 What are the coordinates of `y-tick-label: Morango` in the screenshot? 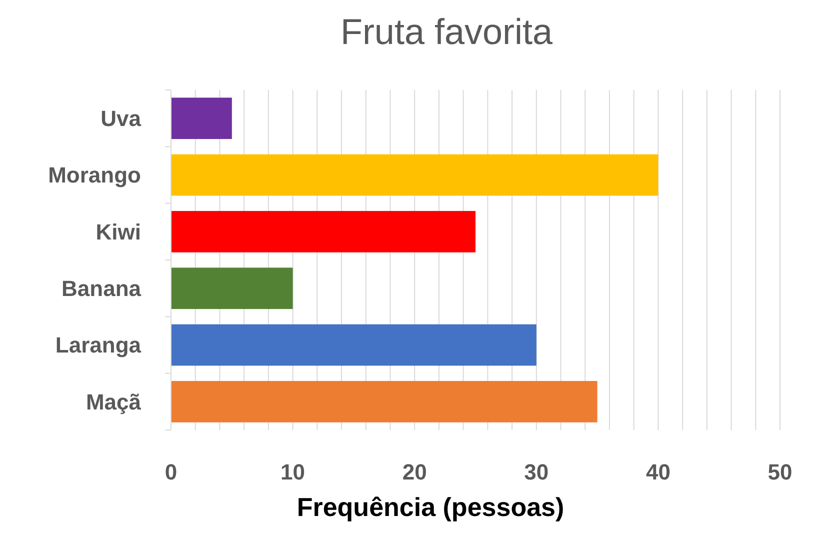 It's located at (94, 175).